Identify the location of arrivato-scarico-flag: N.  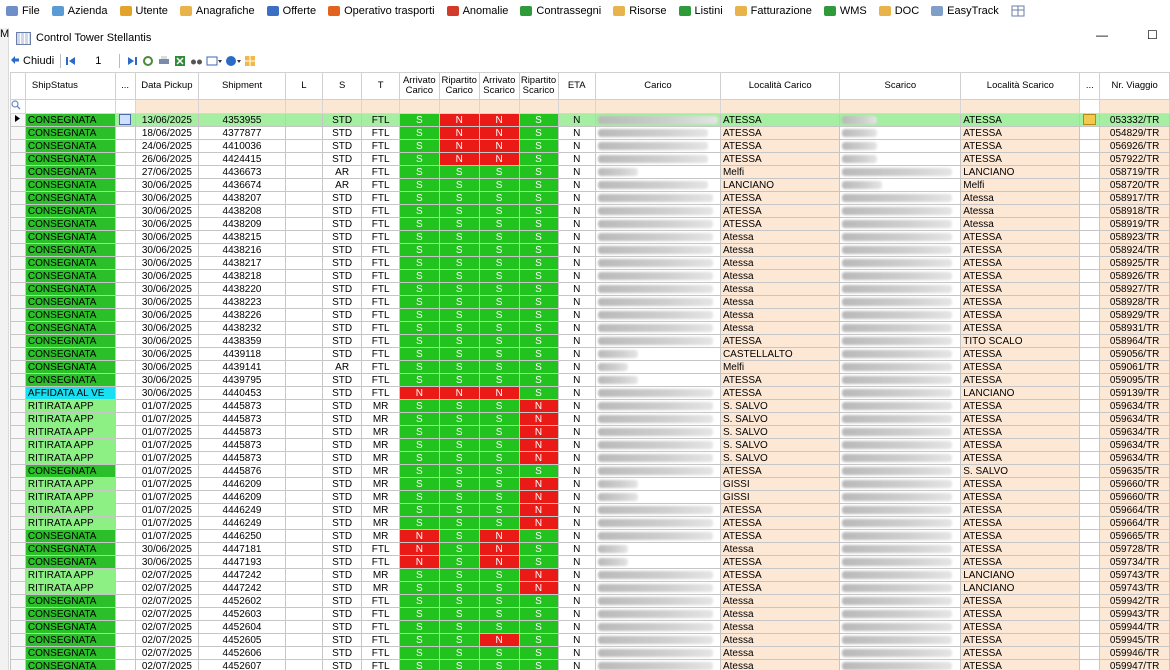
(499, 133).